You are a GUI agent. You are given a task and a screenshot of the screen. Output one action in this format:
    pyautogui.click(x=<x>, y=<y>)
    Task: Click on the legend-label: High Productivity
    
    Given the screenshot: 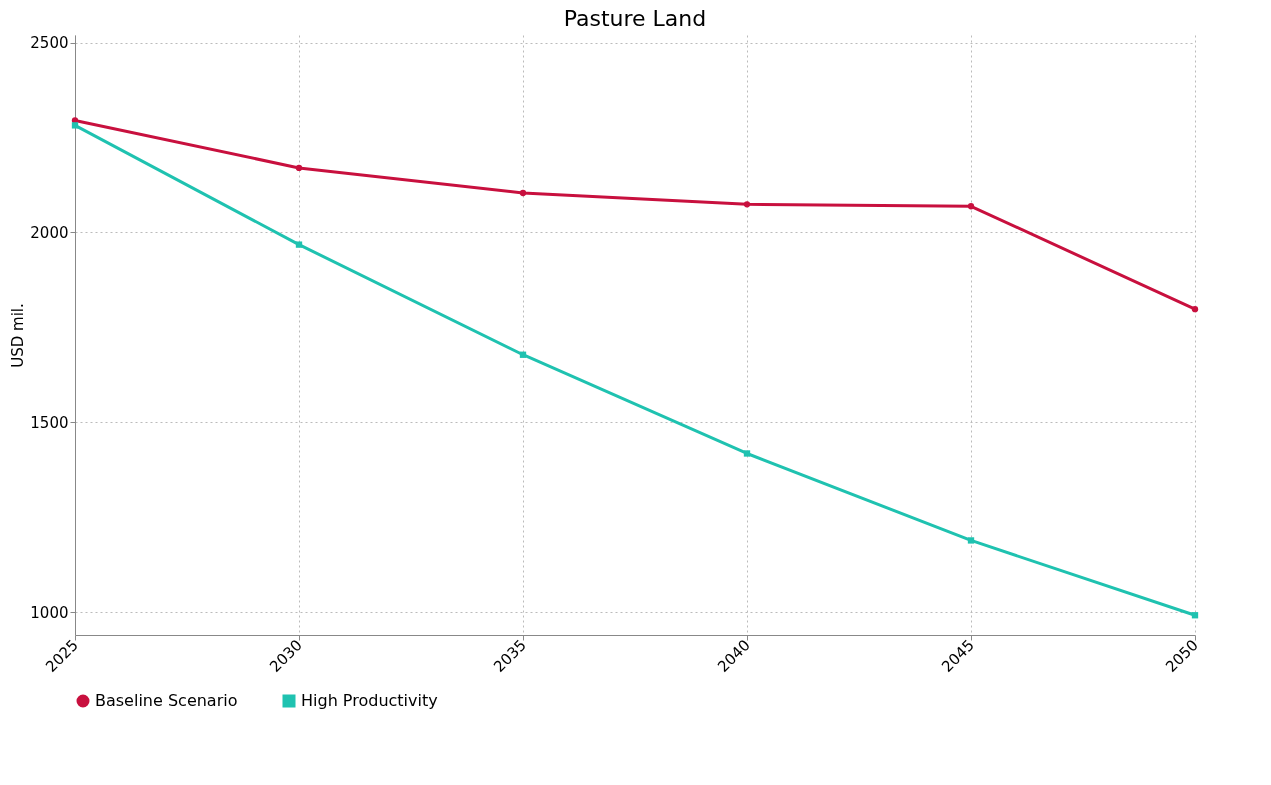 What is the action you would take?
    pyautogui.click(x=369, y=700)
    